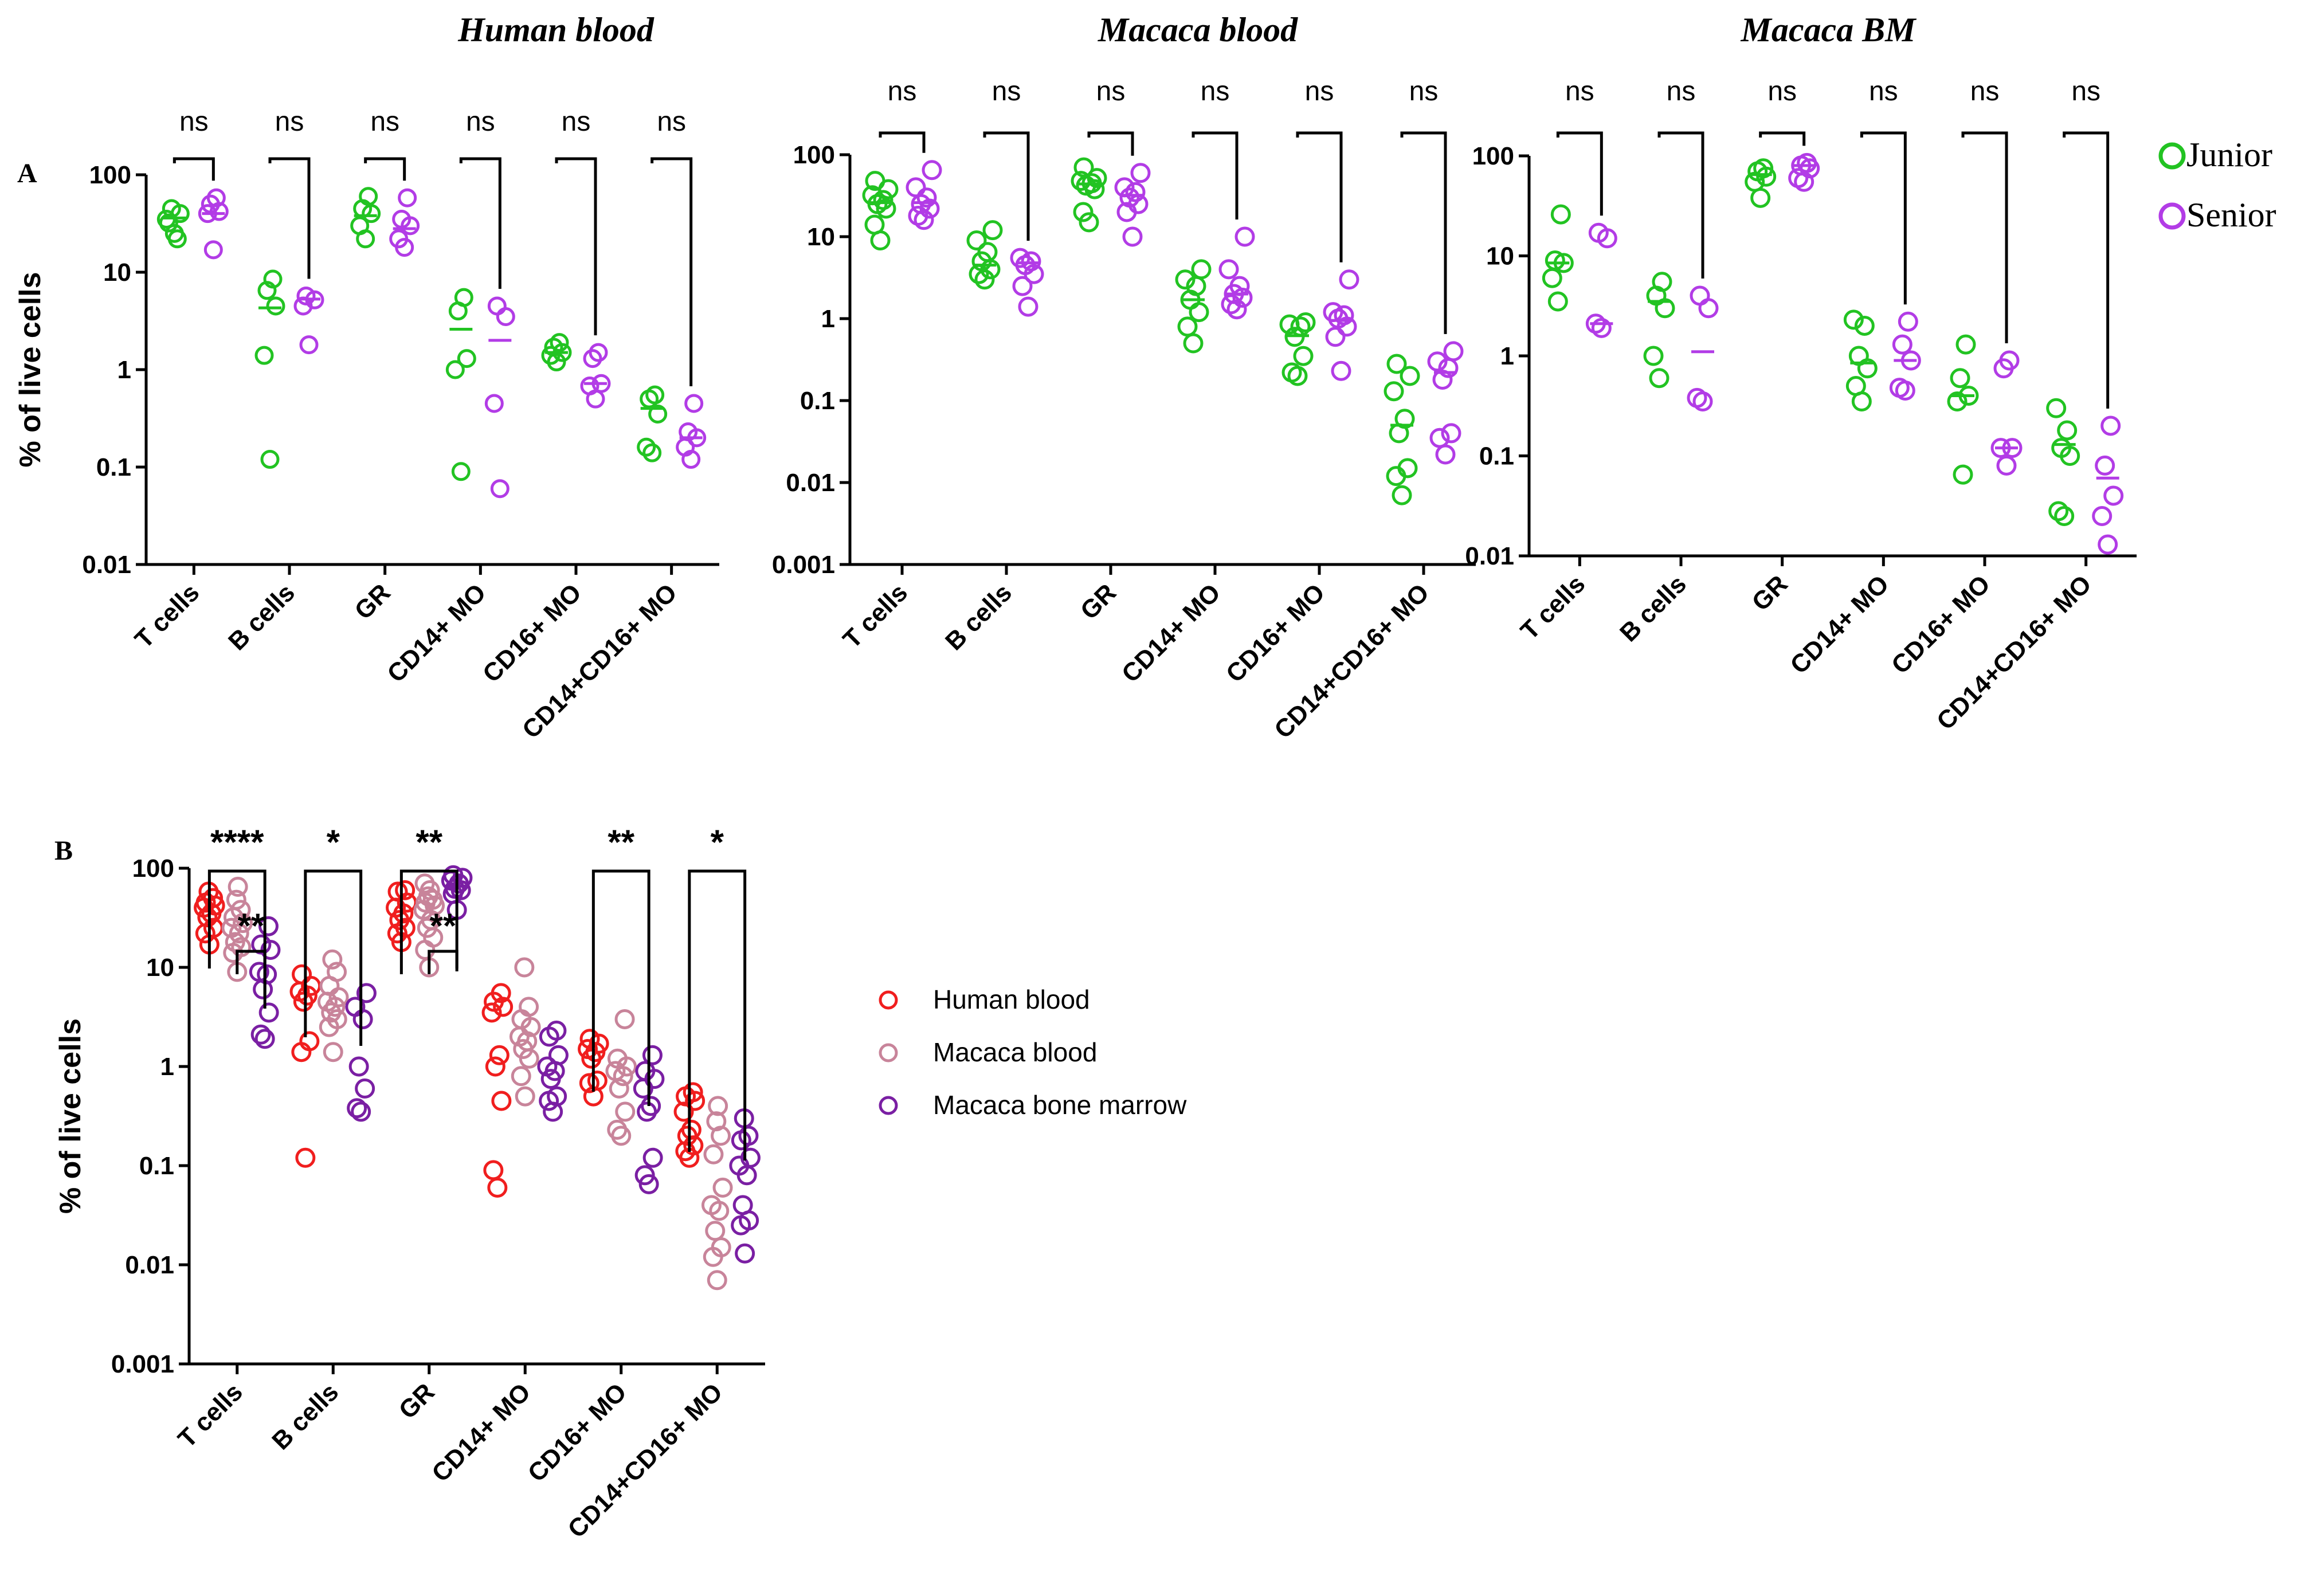 The height and width of the screenshot is (1588, 2324). What do you see at coordinates (2217, 185) in the screenshot?
I see `legend-a: Junior Senior` at bounding box center [2217, 185].